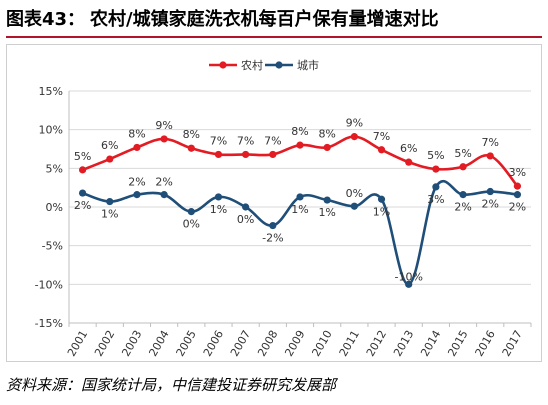 This screenshot has height=405, width=548. I want to click on x-tick-label: 2008, so click(267, 343).